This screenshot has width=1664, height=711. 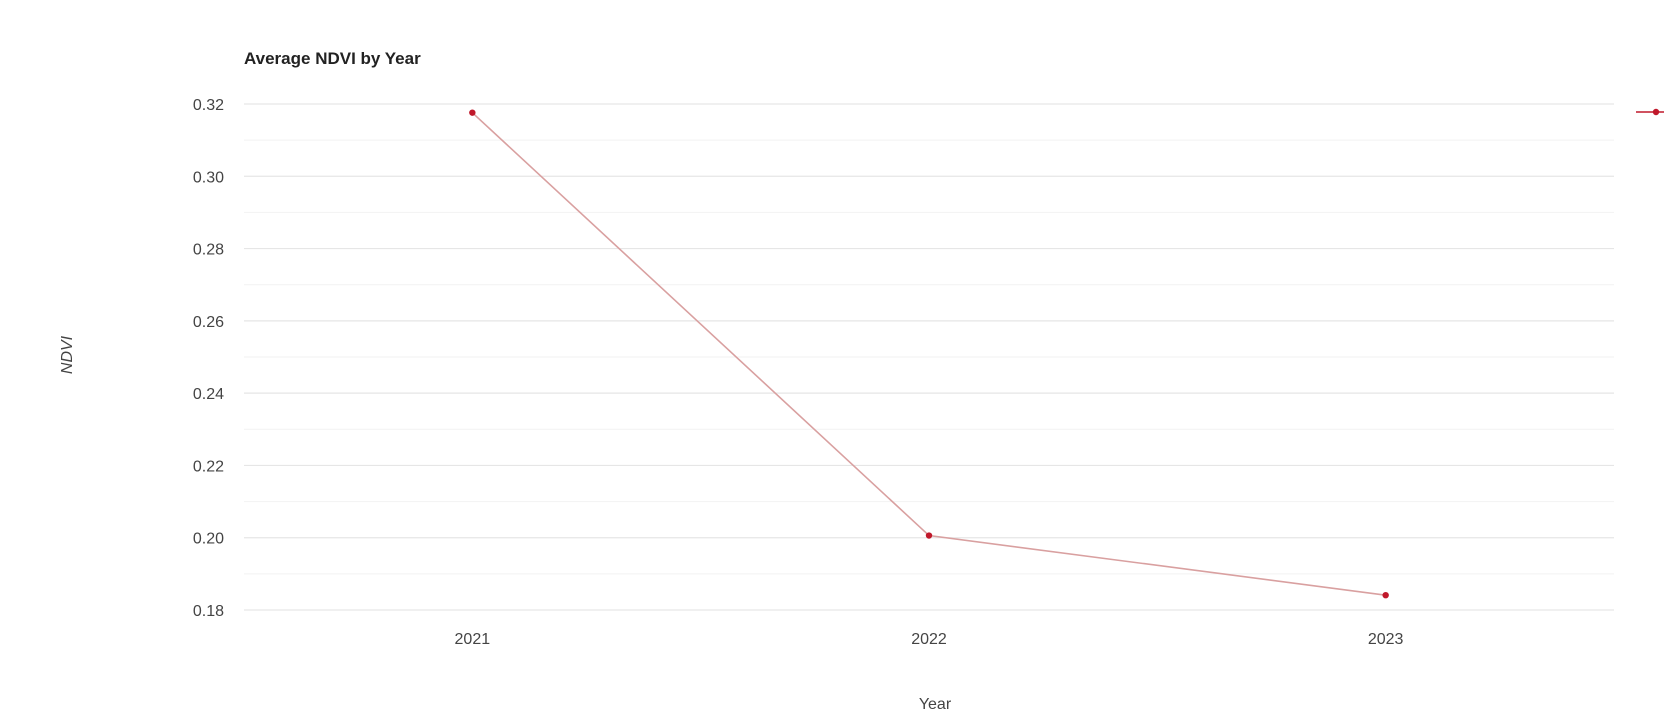 I want to click on y-tick-label: 0.18, so click(x=208, y=611).